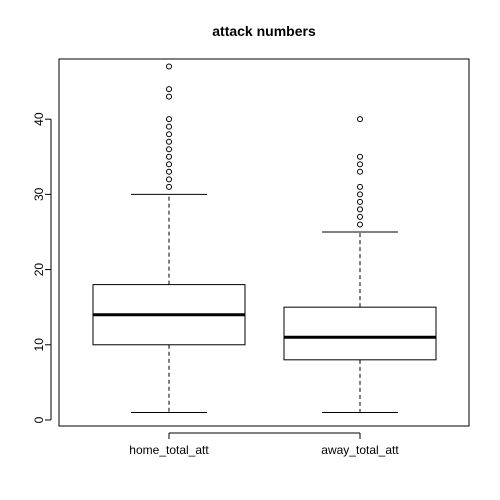  I want to click on y-tick-label: 20, so click(39, 270).